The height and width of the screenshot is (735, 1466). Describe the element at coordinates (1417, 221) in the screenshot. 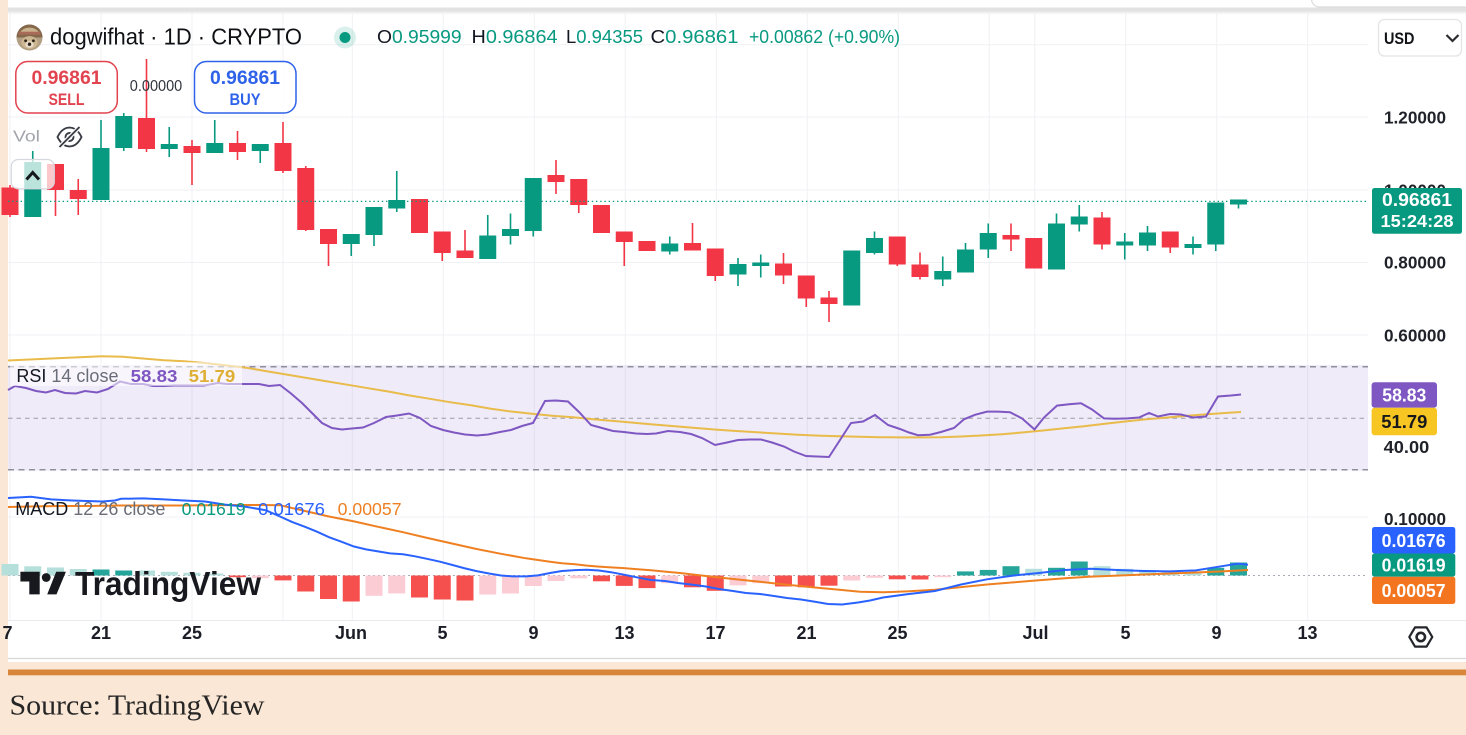

I see `svg-text: 15:24:28` at that location.